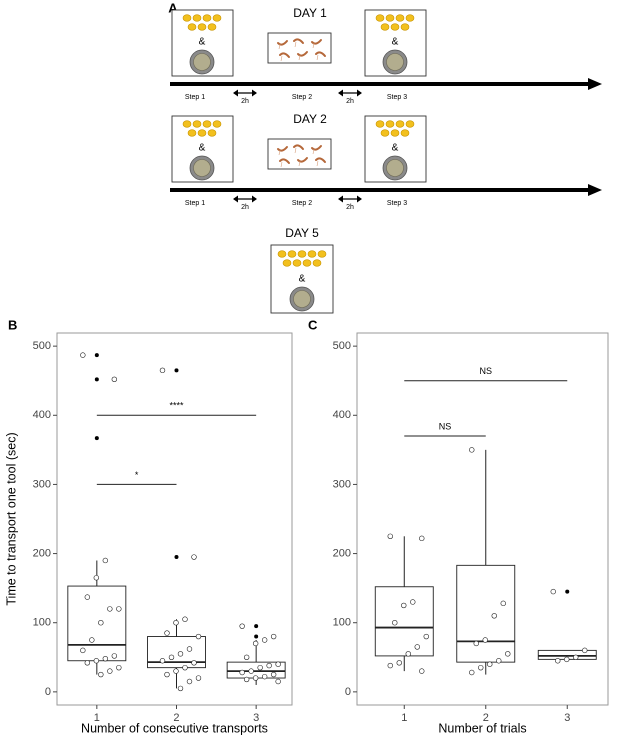 The height and width of the screenshot is (737, 617). What do you see at coordinates (301, 156) in the screenshot?
I see `larvae` at bounding box center [301, 156].